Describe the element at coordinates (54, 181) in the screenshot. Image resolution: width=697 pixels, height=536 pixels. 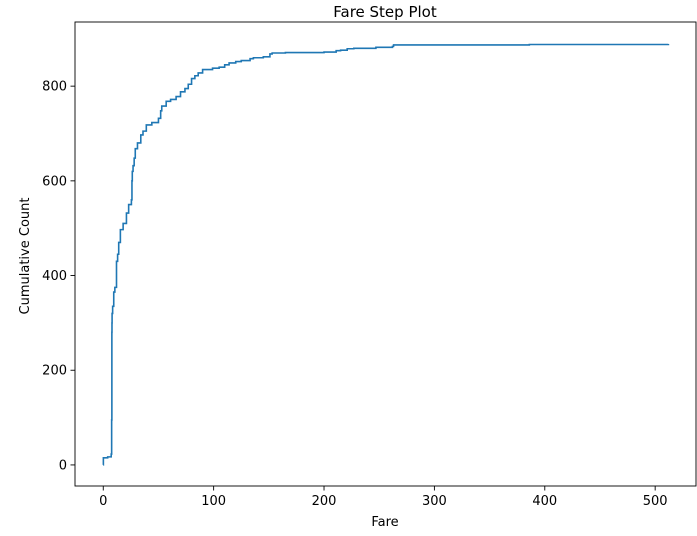
I see `y-tick-label-3: 600` at that location.